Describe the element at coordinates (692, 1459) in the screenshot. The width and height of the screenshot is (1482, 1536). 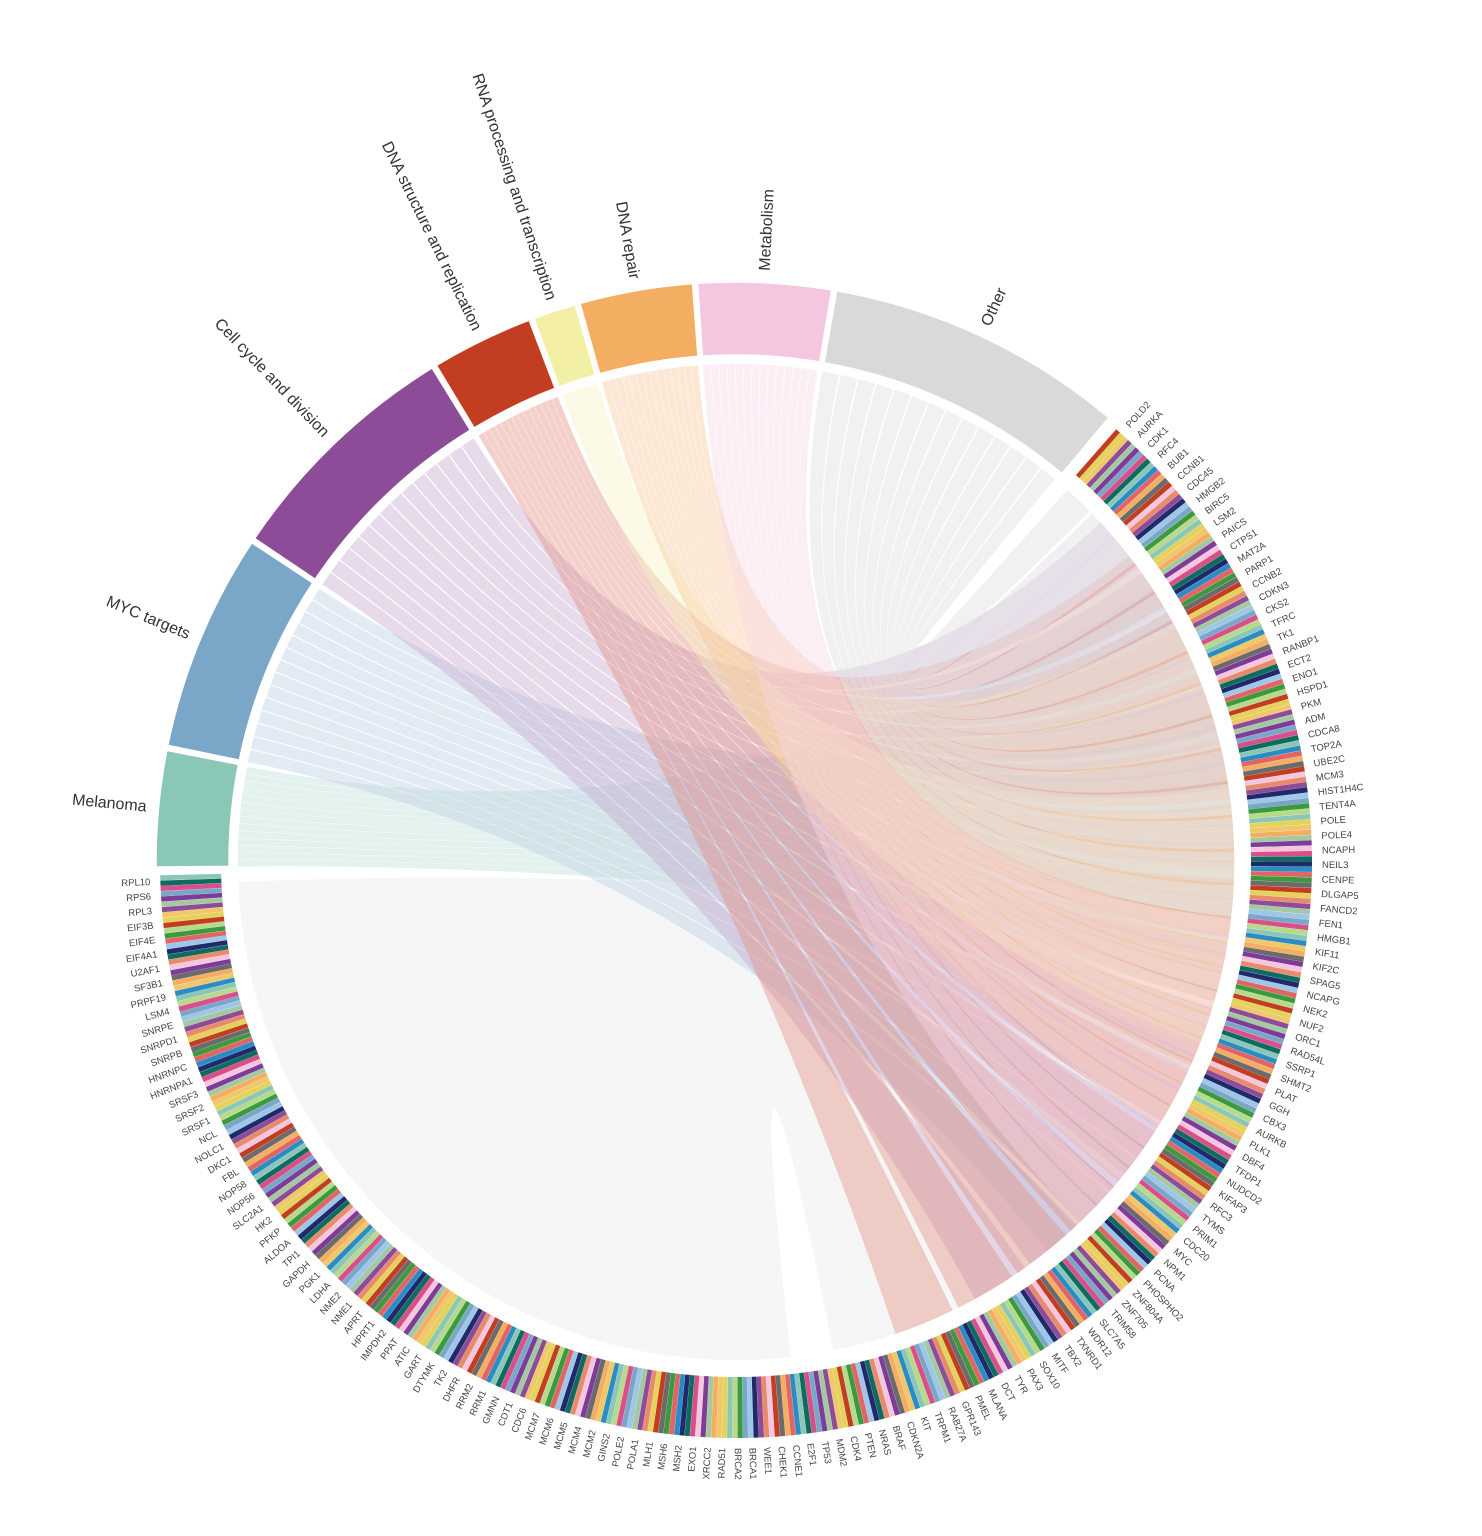
I see `gene-label: EXO1` at that location.